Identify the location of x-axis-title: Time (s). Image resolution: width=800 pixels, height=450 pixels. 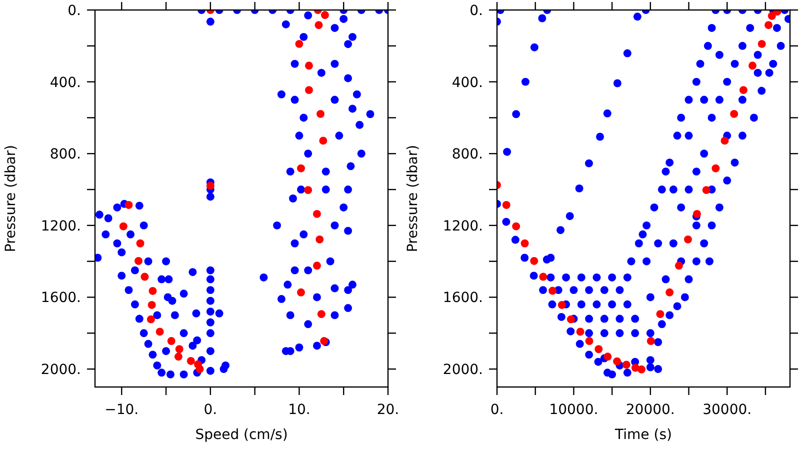
(643, 435).